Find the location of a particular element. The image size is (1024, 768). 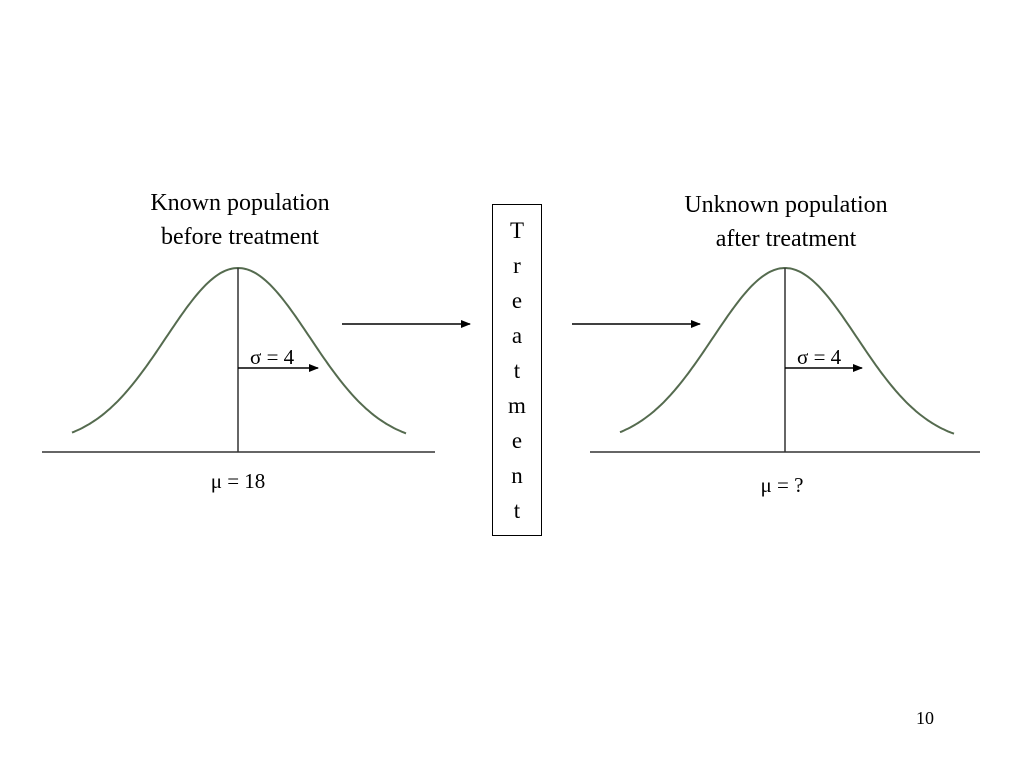

mu-label: μ = ? is located at coordinates (782, 485).